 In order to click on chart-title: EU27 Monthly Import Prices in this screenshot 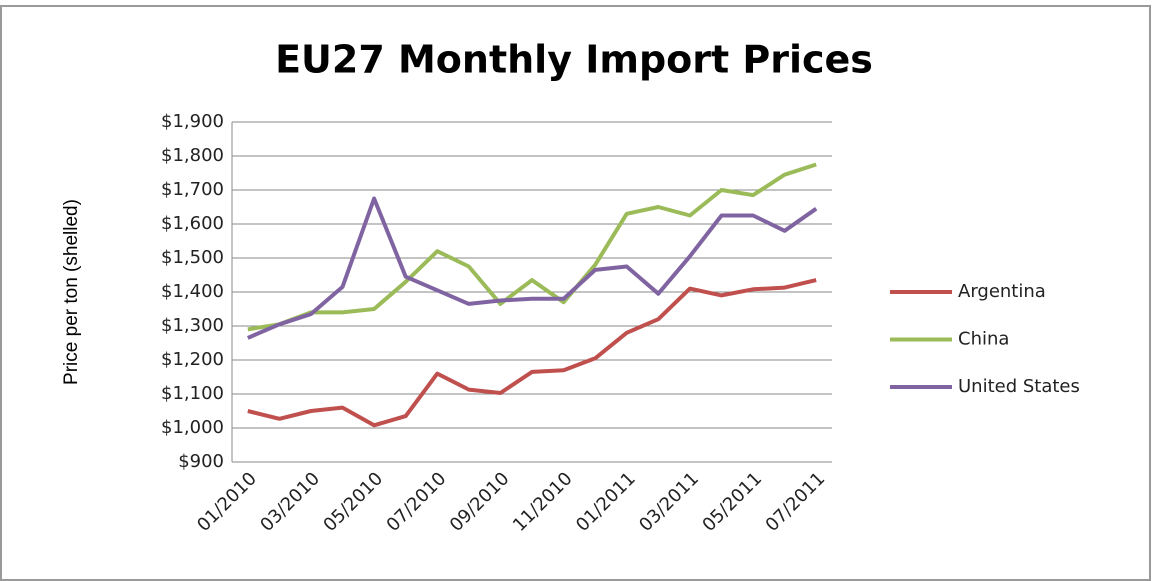, I will do `click(574, 60)`.